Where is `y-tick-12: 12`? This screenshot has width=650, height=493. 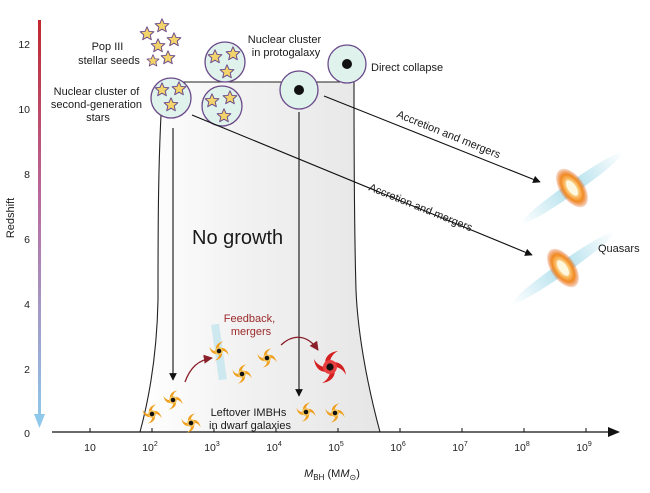
y-tick-12: 12 is located at coordinates (24, 45).